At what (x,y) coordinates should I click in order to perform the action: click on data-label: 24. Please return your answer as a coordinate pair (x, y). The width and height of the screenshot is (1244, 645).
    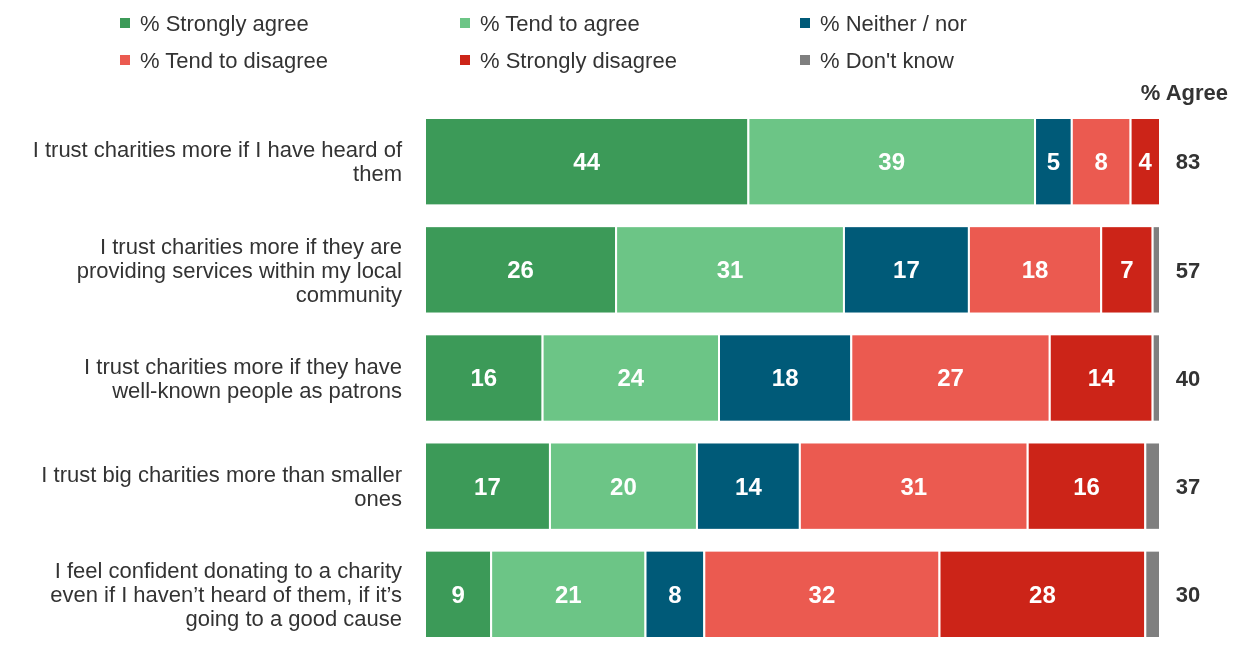
    Looking at the image, I should click on (631, 378).